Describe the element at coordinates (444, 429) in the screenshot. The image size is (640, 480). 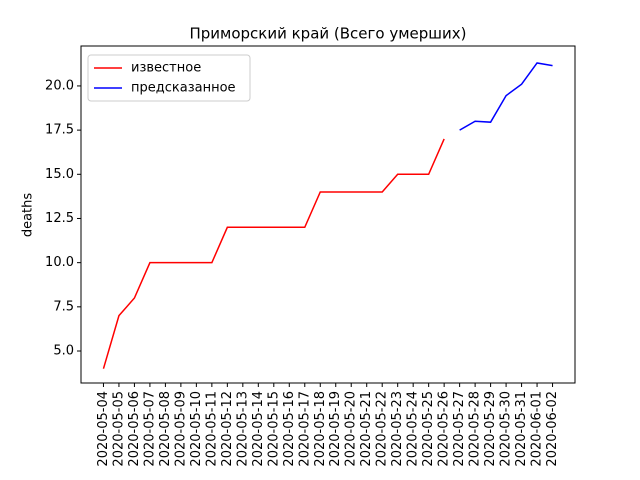
I see `x-tick-label: 2020-05-26` at that location.